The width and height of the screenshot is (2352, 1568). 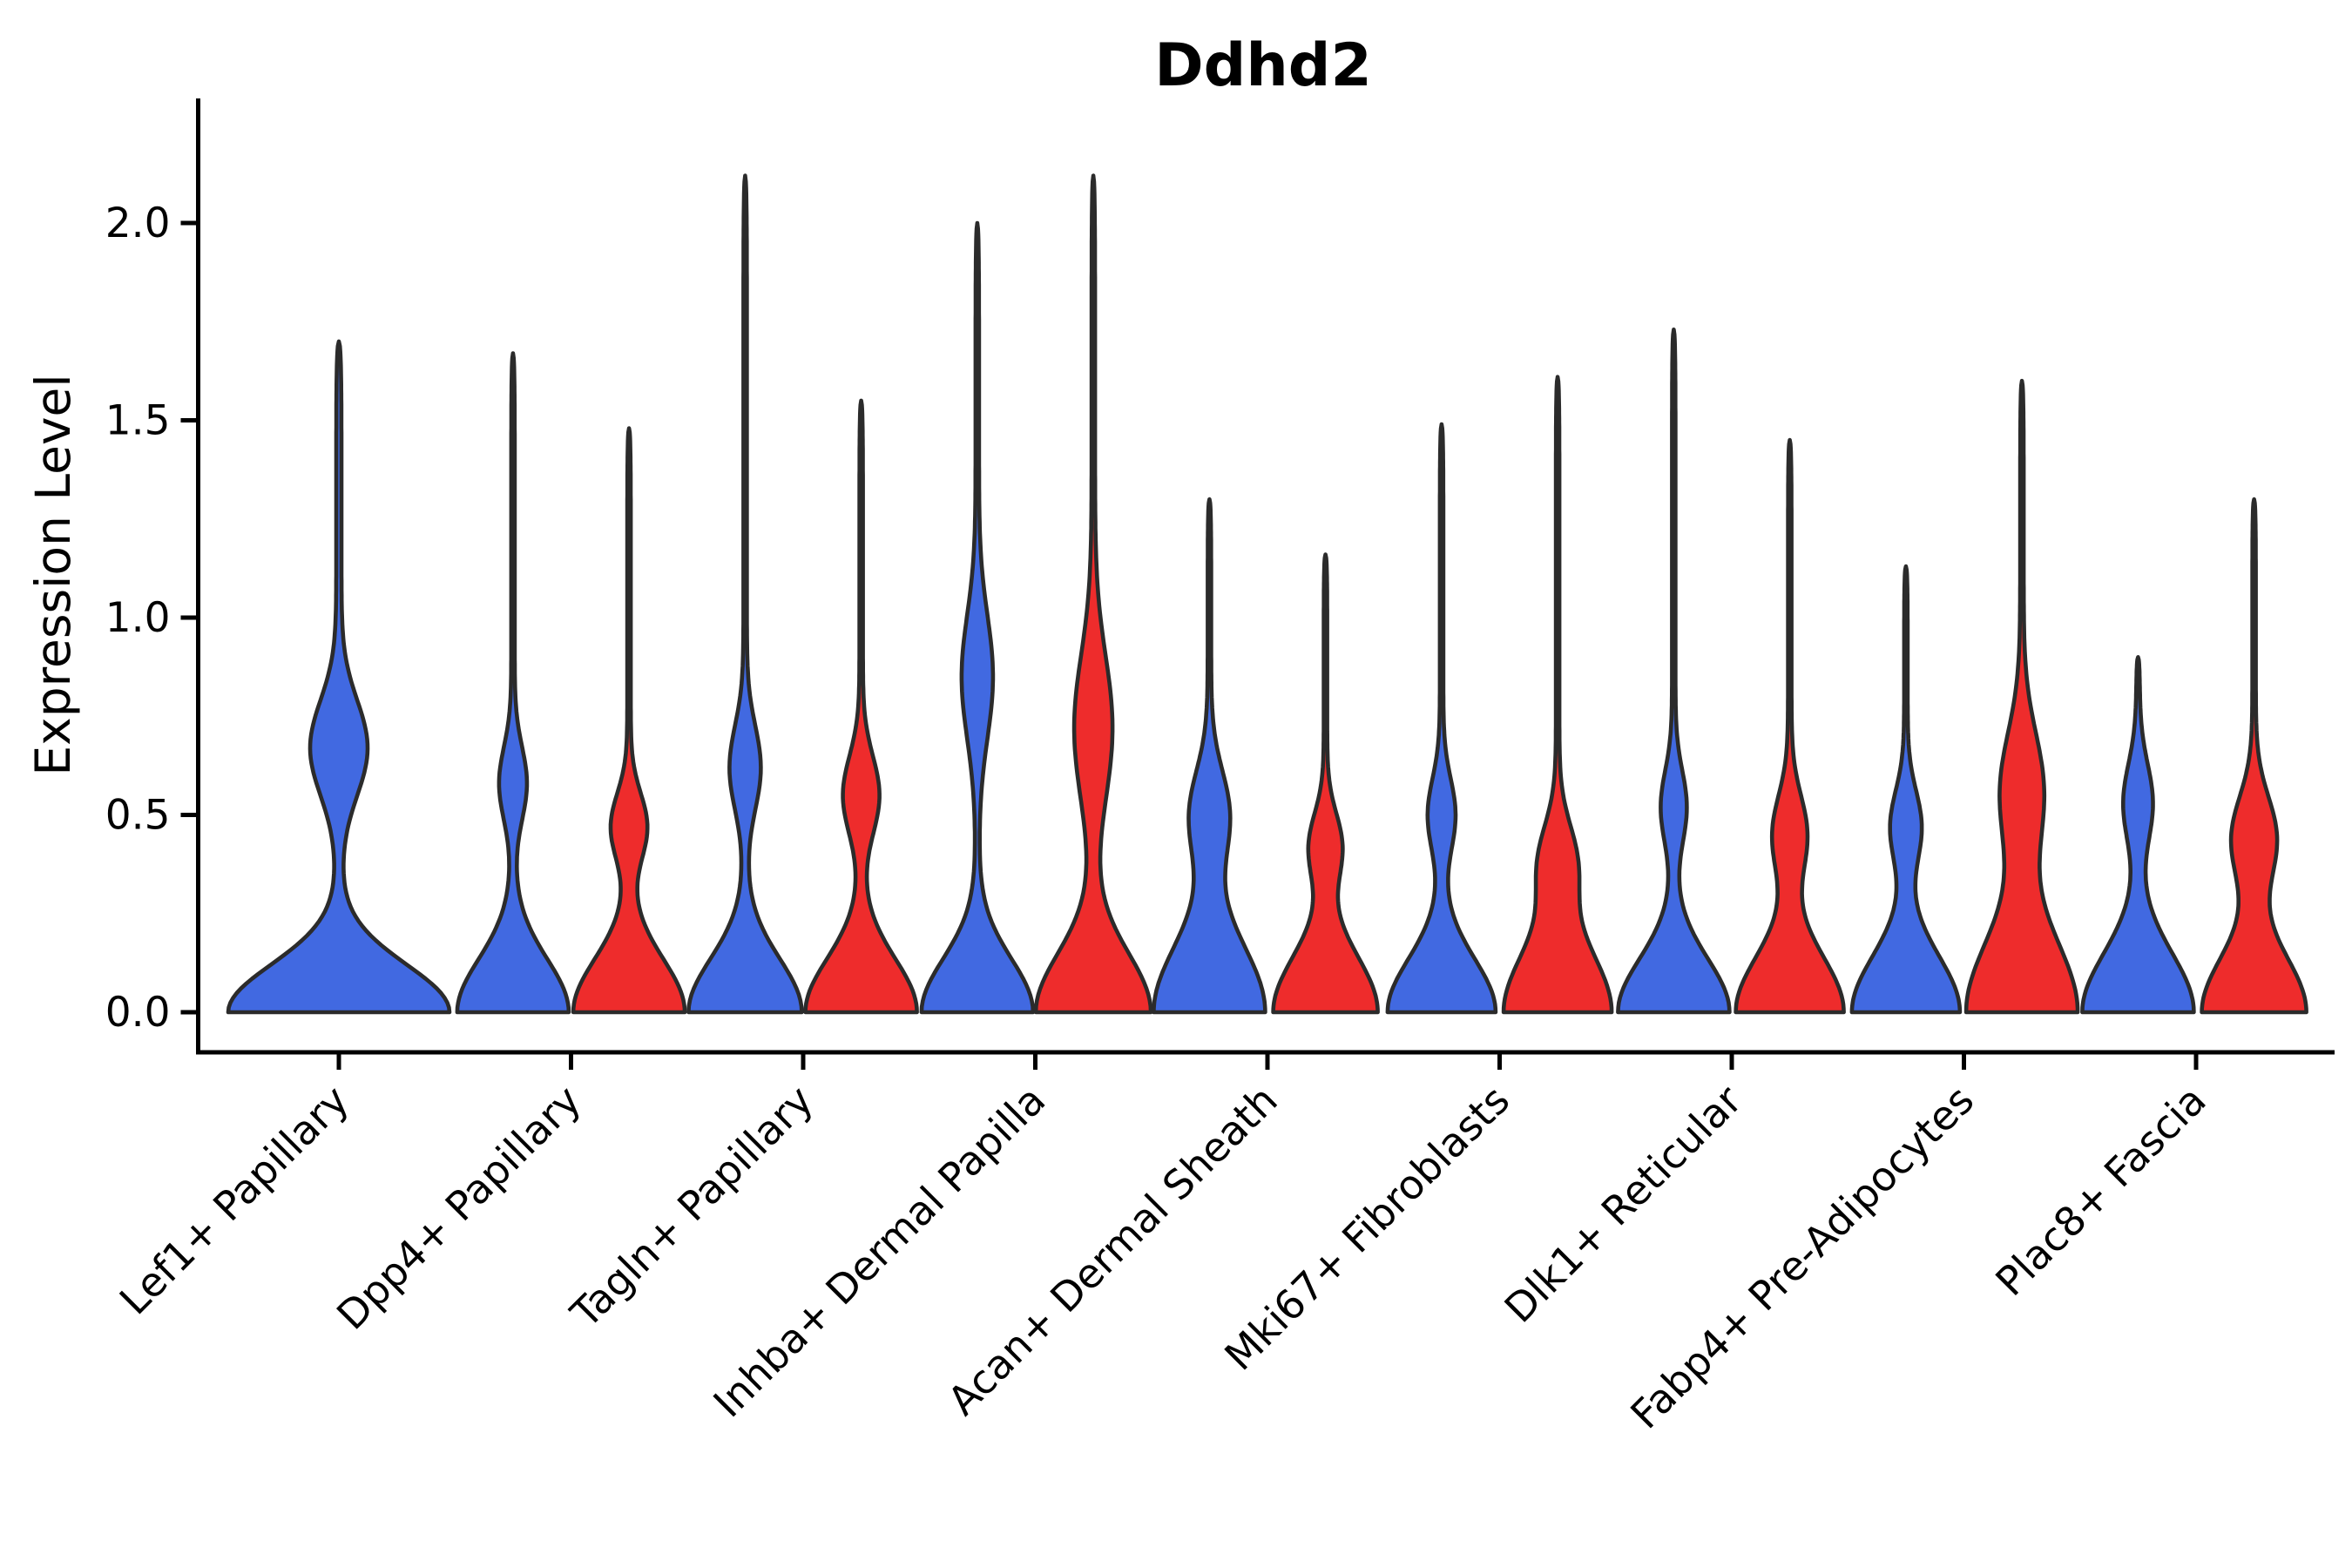 I want to click on violin-dlk1-reticular-red, so click(x=1790, y=726).